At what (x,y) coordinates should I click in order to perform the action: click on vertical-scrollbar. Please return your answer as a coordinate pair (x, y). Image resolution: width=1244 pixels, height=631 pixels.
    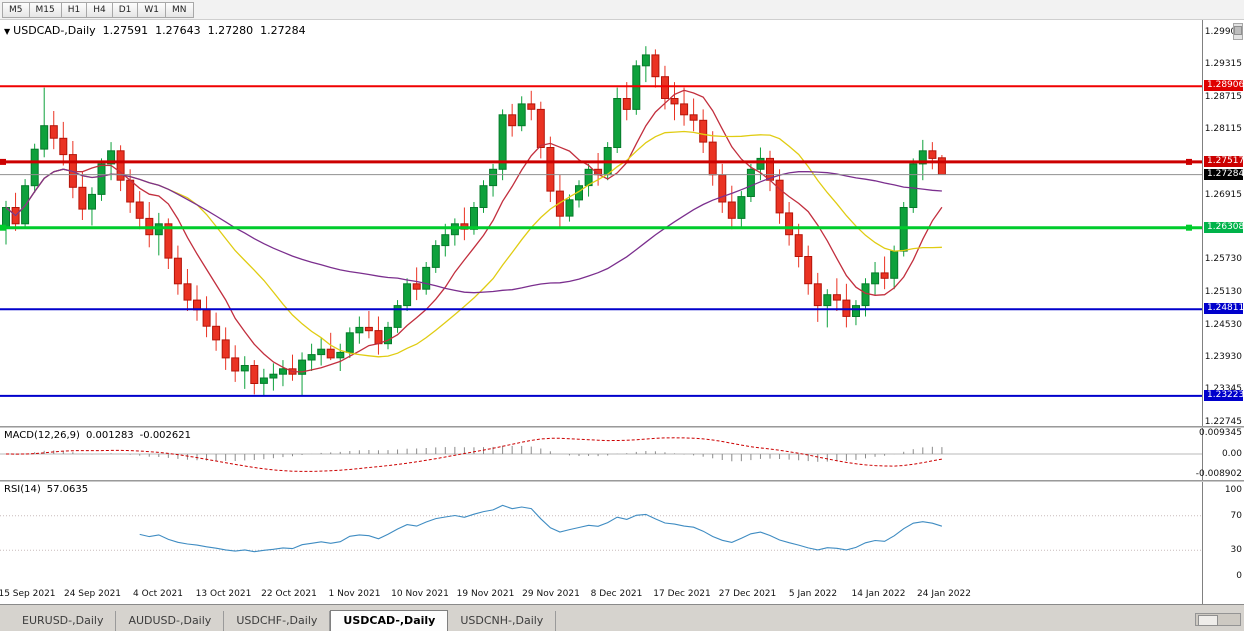
    Looking at the image, I should click on (1238, 31).